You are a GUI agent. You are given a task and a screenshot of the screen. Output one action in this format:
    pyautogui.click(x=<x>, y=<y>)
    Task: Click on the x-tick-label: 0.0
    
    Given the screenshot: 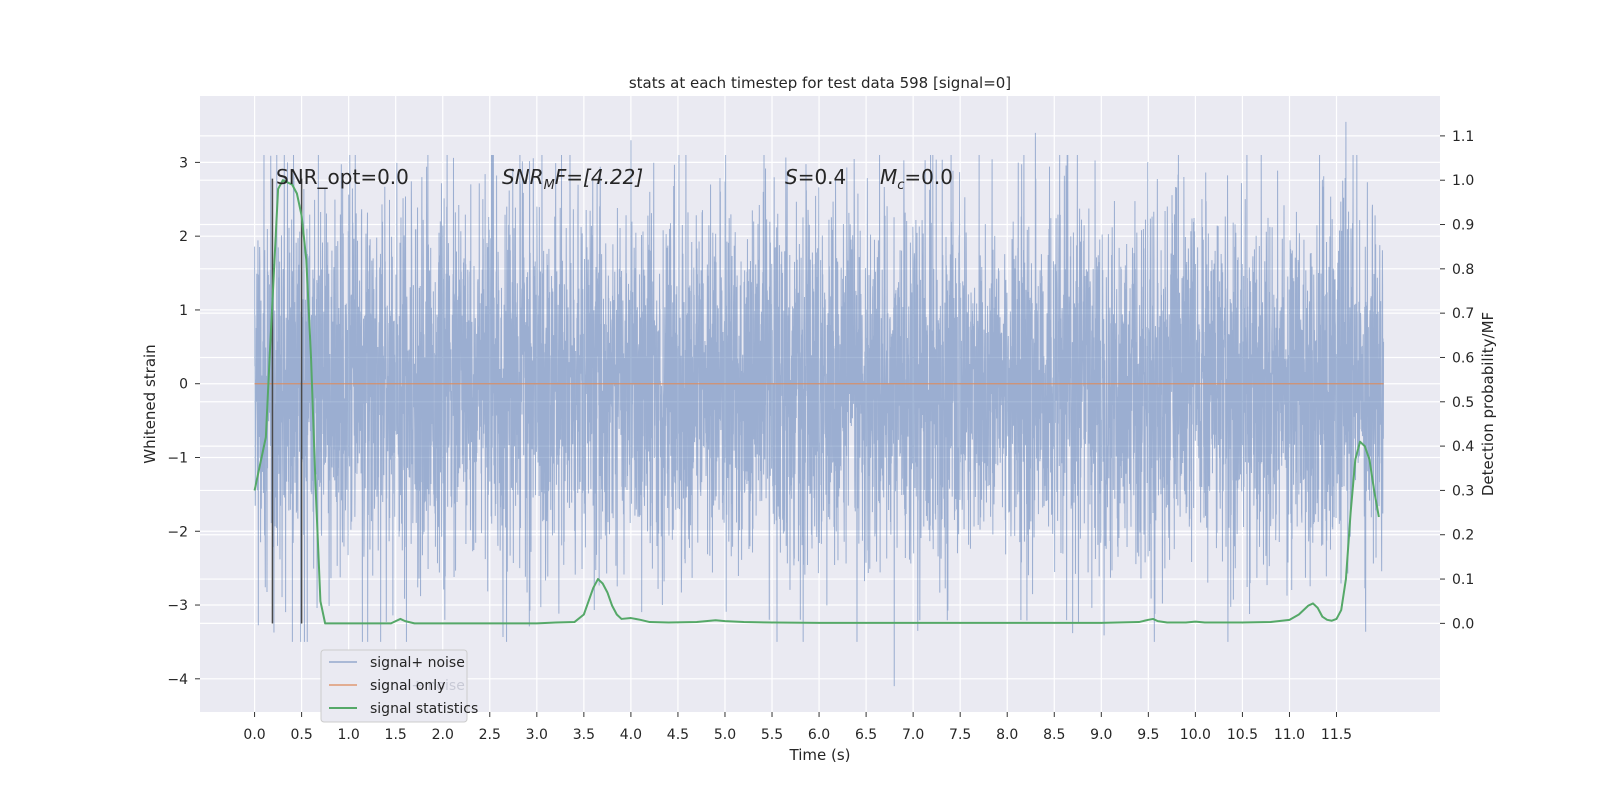 What is the action you would take?
    pyautogui.click(x=254, y=735)
    